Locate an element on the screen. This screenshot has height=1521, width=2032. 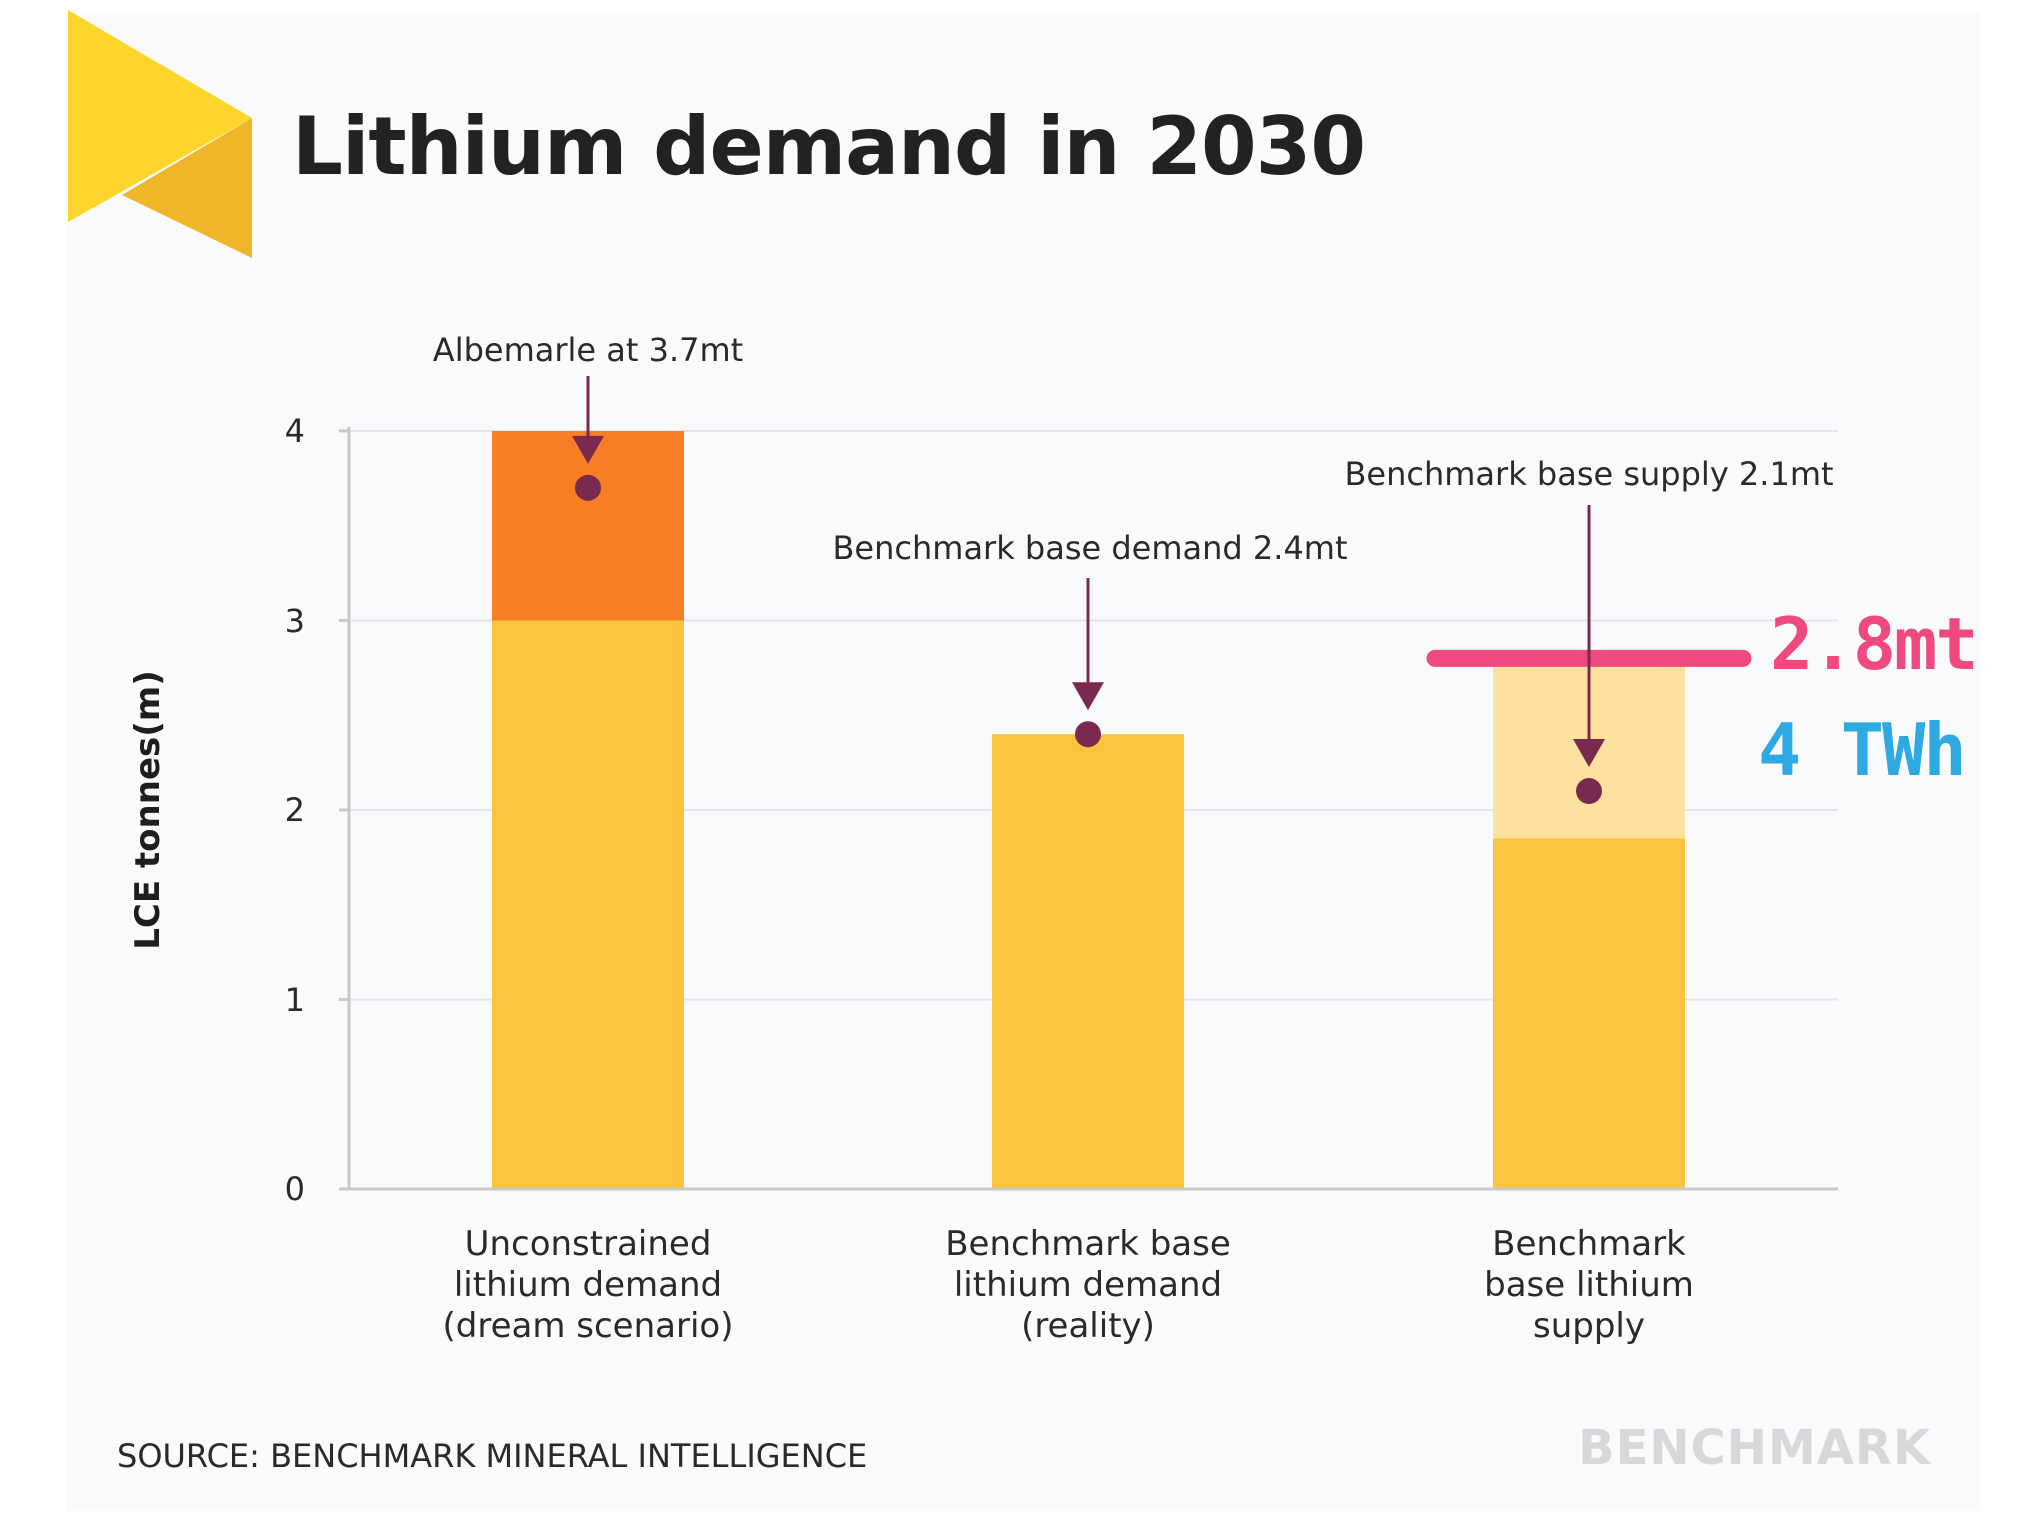
highlight-twh-label: 4 TWh is located at coordinates (1862, 750).